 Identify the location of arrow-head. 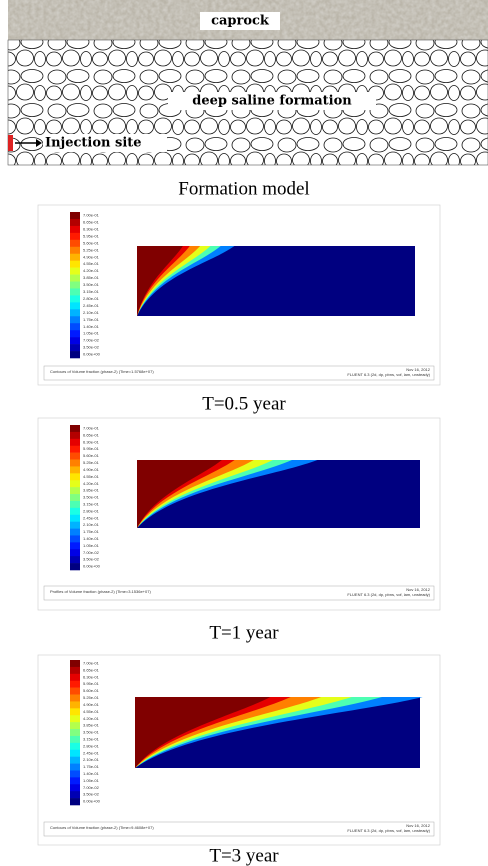
(39, 143).